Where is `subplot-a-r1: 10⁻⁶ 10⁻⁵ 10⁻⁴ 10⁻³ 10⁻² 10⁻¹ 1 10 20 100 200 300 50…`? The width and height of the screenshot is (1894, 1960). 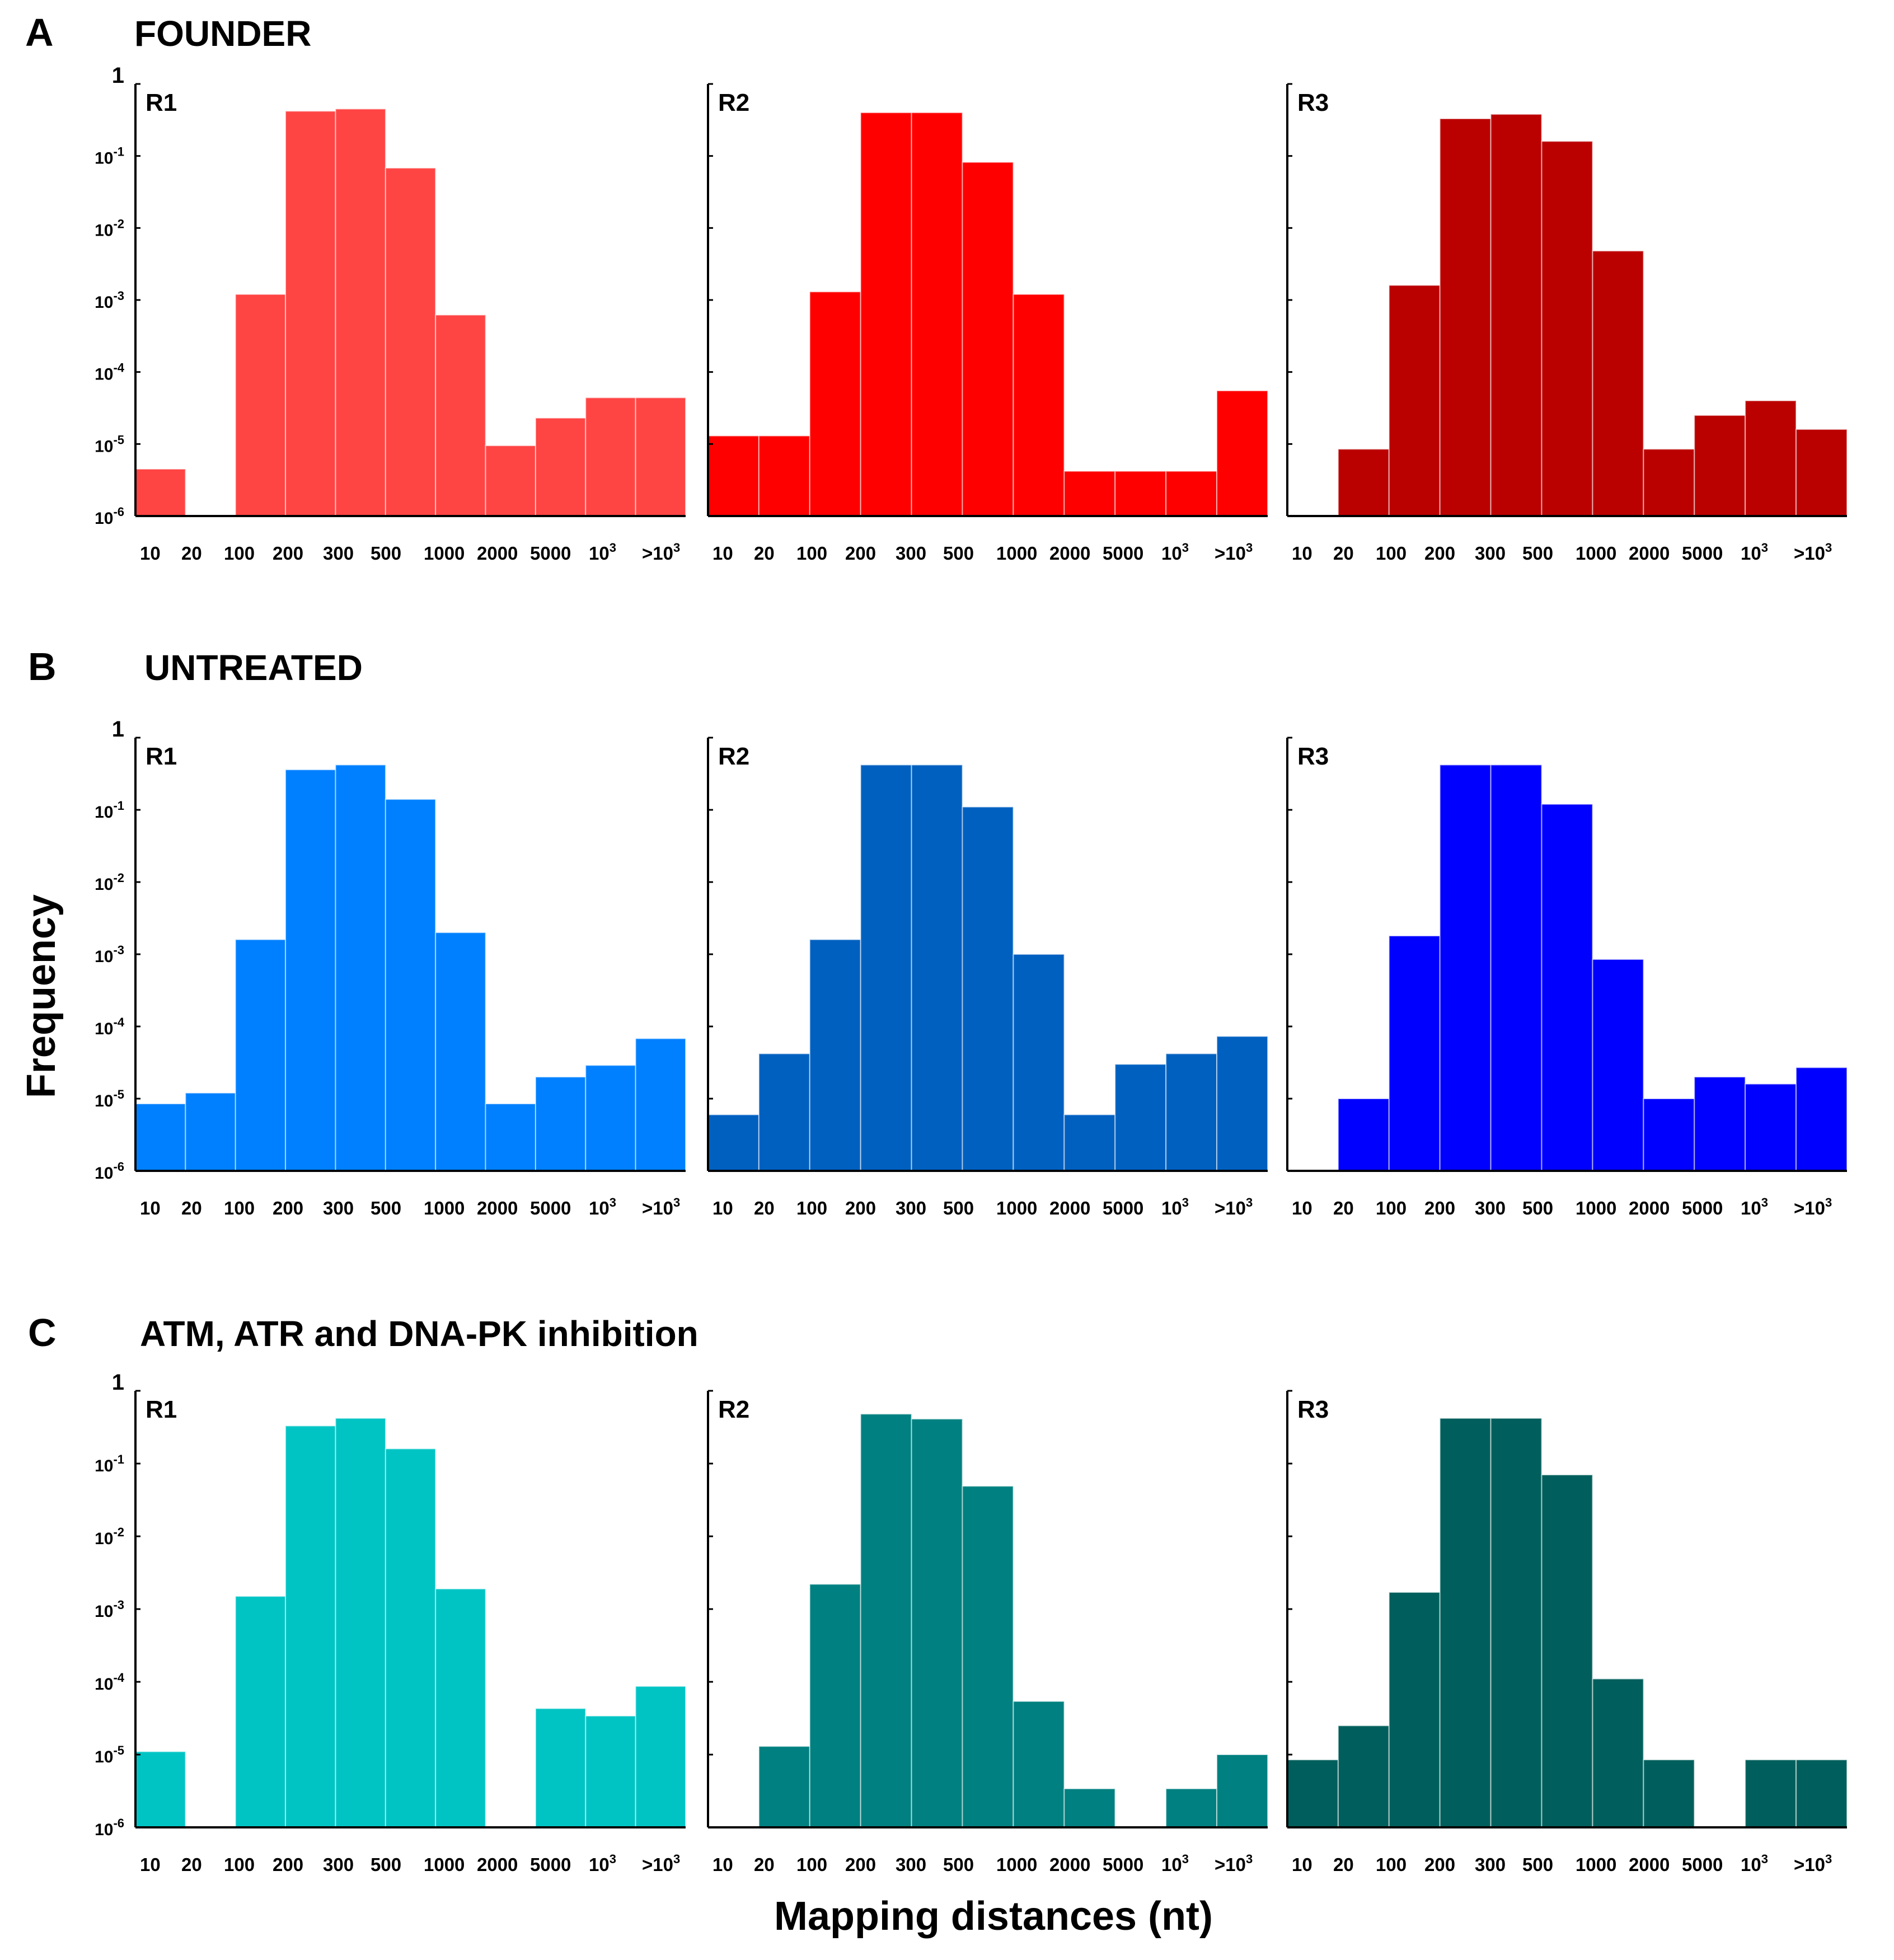
subplot-a-r1: 10⁻⁶ 10⁻⁵ 10⁻⁴ 10⁻³ 10⁻² 10⁻¹ 1 10 20 100 200 300 50… is located at coordinates (390, 313).